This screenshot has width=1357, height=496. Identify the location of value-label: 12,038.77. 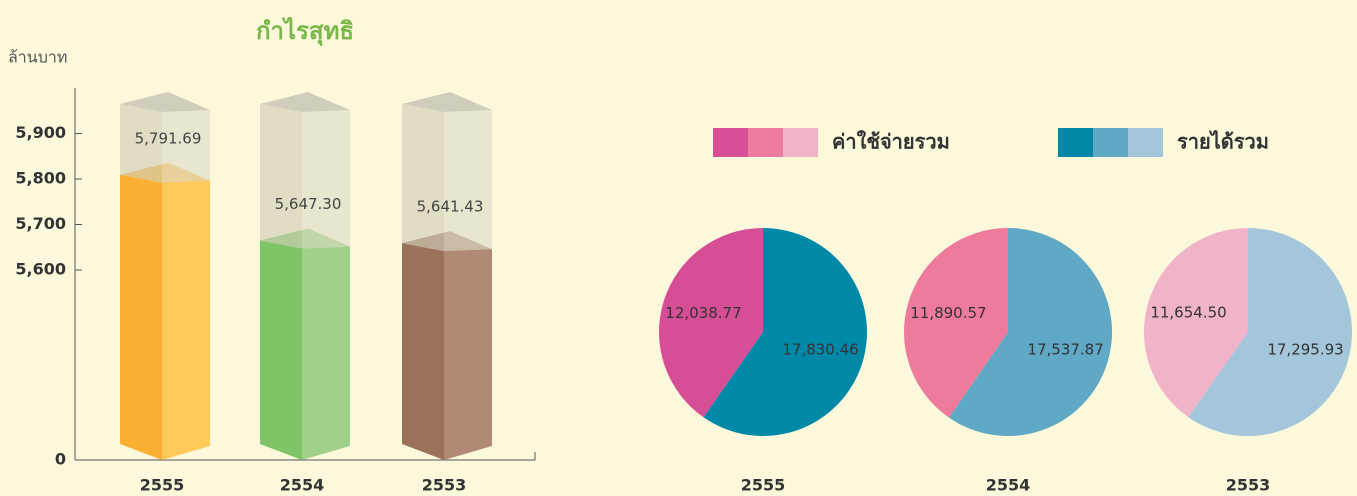
(703, 313).